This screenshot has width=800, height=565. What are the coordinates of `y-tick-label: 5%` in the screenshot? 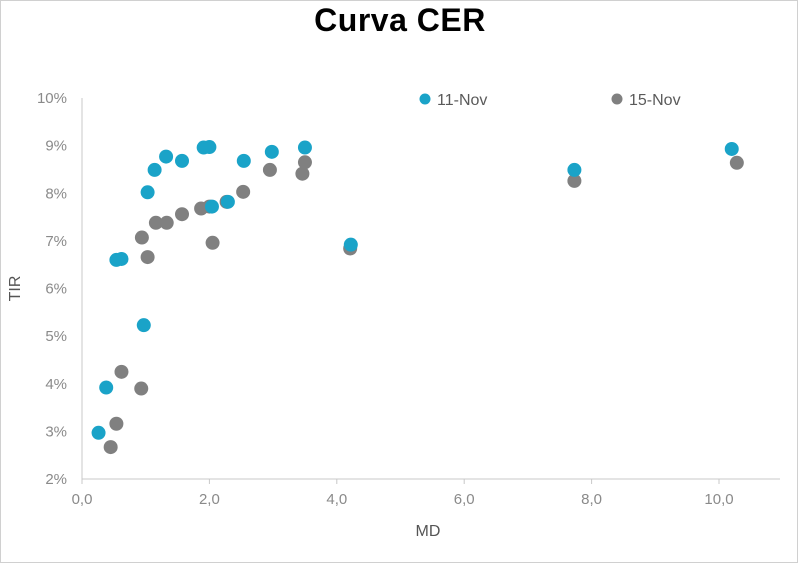 It's located at (56, 336).